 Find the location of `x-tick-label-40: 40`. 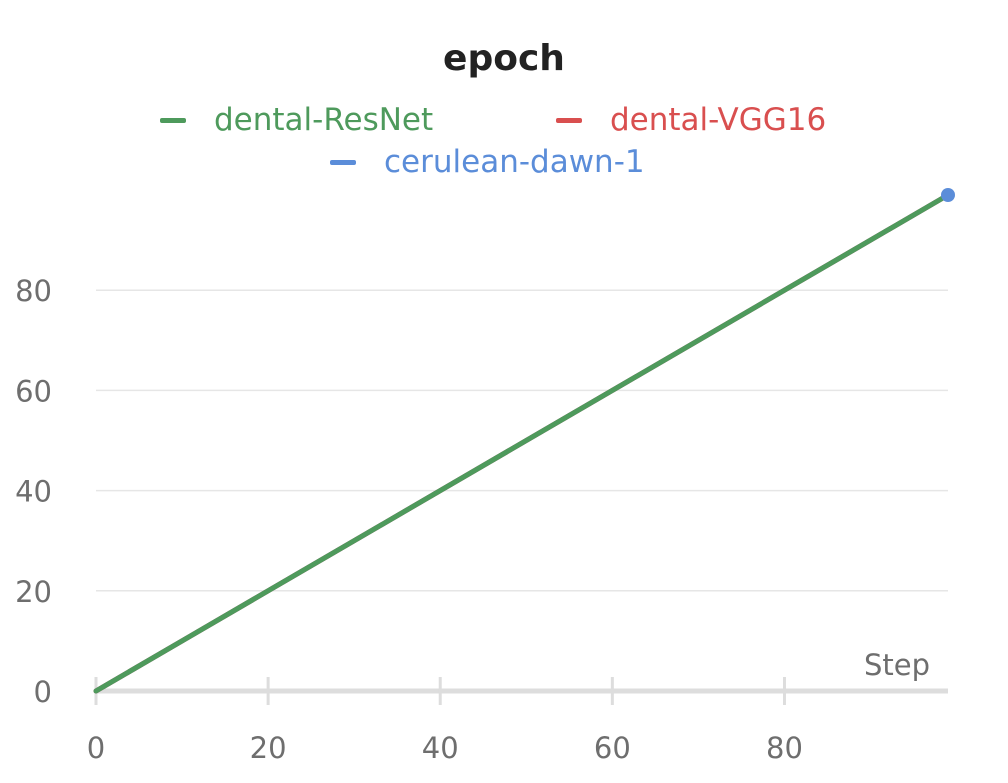

x-tick-label-40: 40 is located at coordinates (440, 748).